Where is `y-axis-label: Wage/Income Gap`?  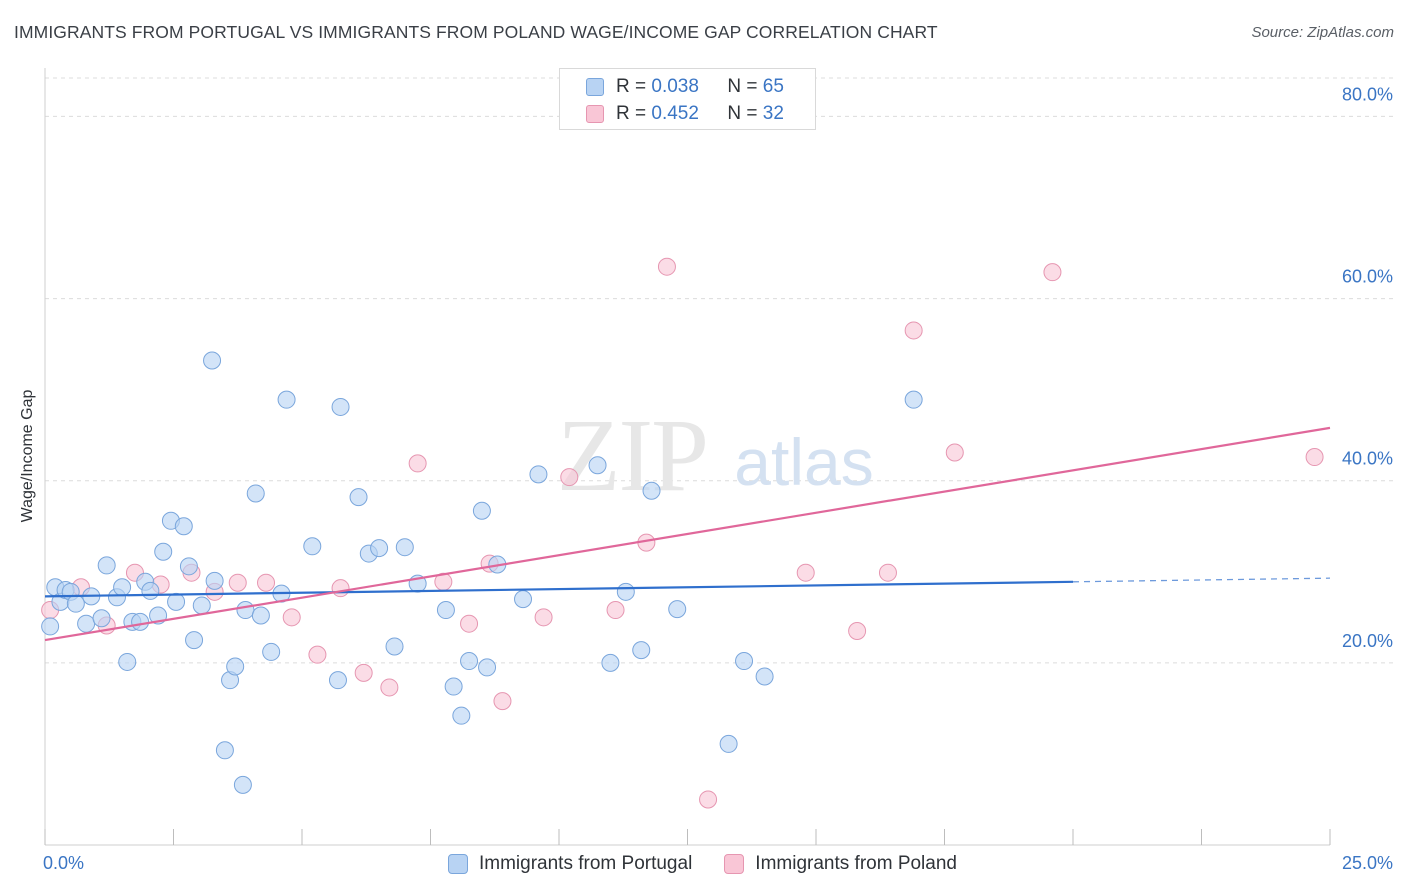 y-axis-label: Wage/Income Gap is located at coordinates (27, 456).